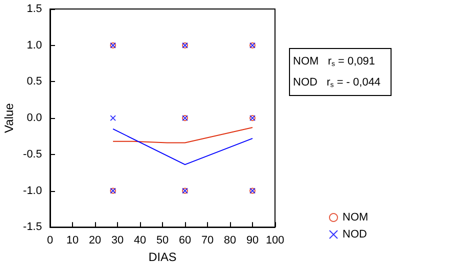 The image size is (456, 268). What do you see at coordinates (34, 45) in the screenshot?
I see `y-tick-label: 1.0` at bounding box center [34, 45].